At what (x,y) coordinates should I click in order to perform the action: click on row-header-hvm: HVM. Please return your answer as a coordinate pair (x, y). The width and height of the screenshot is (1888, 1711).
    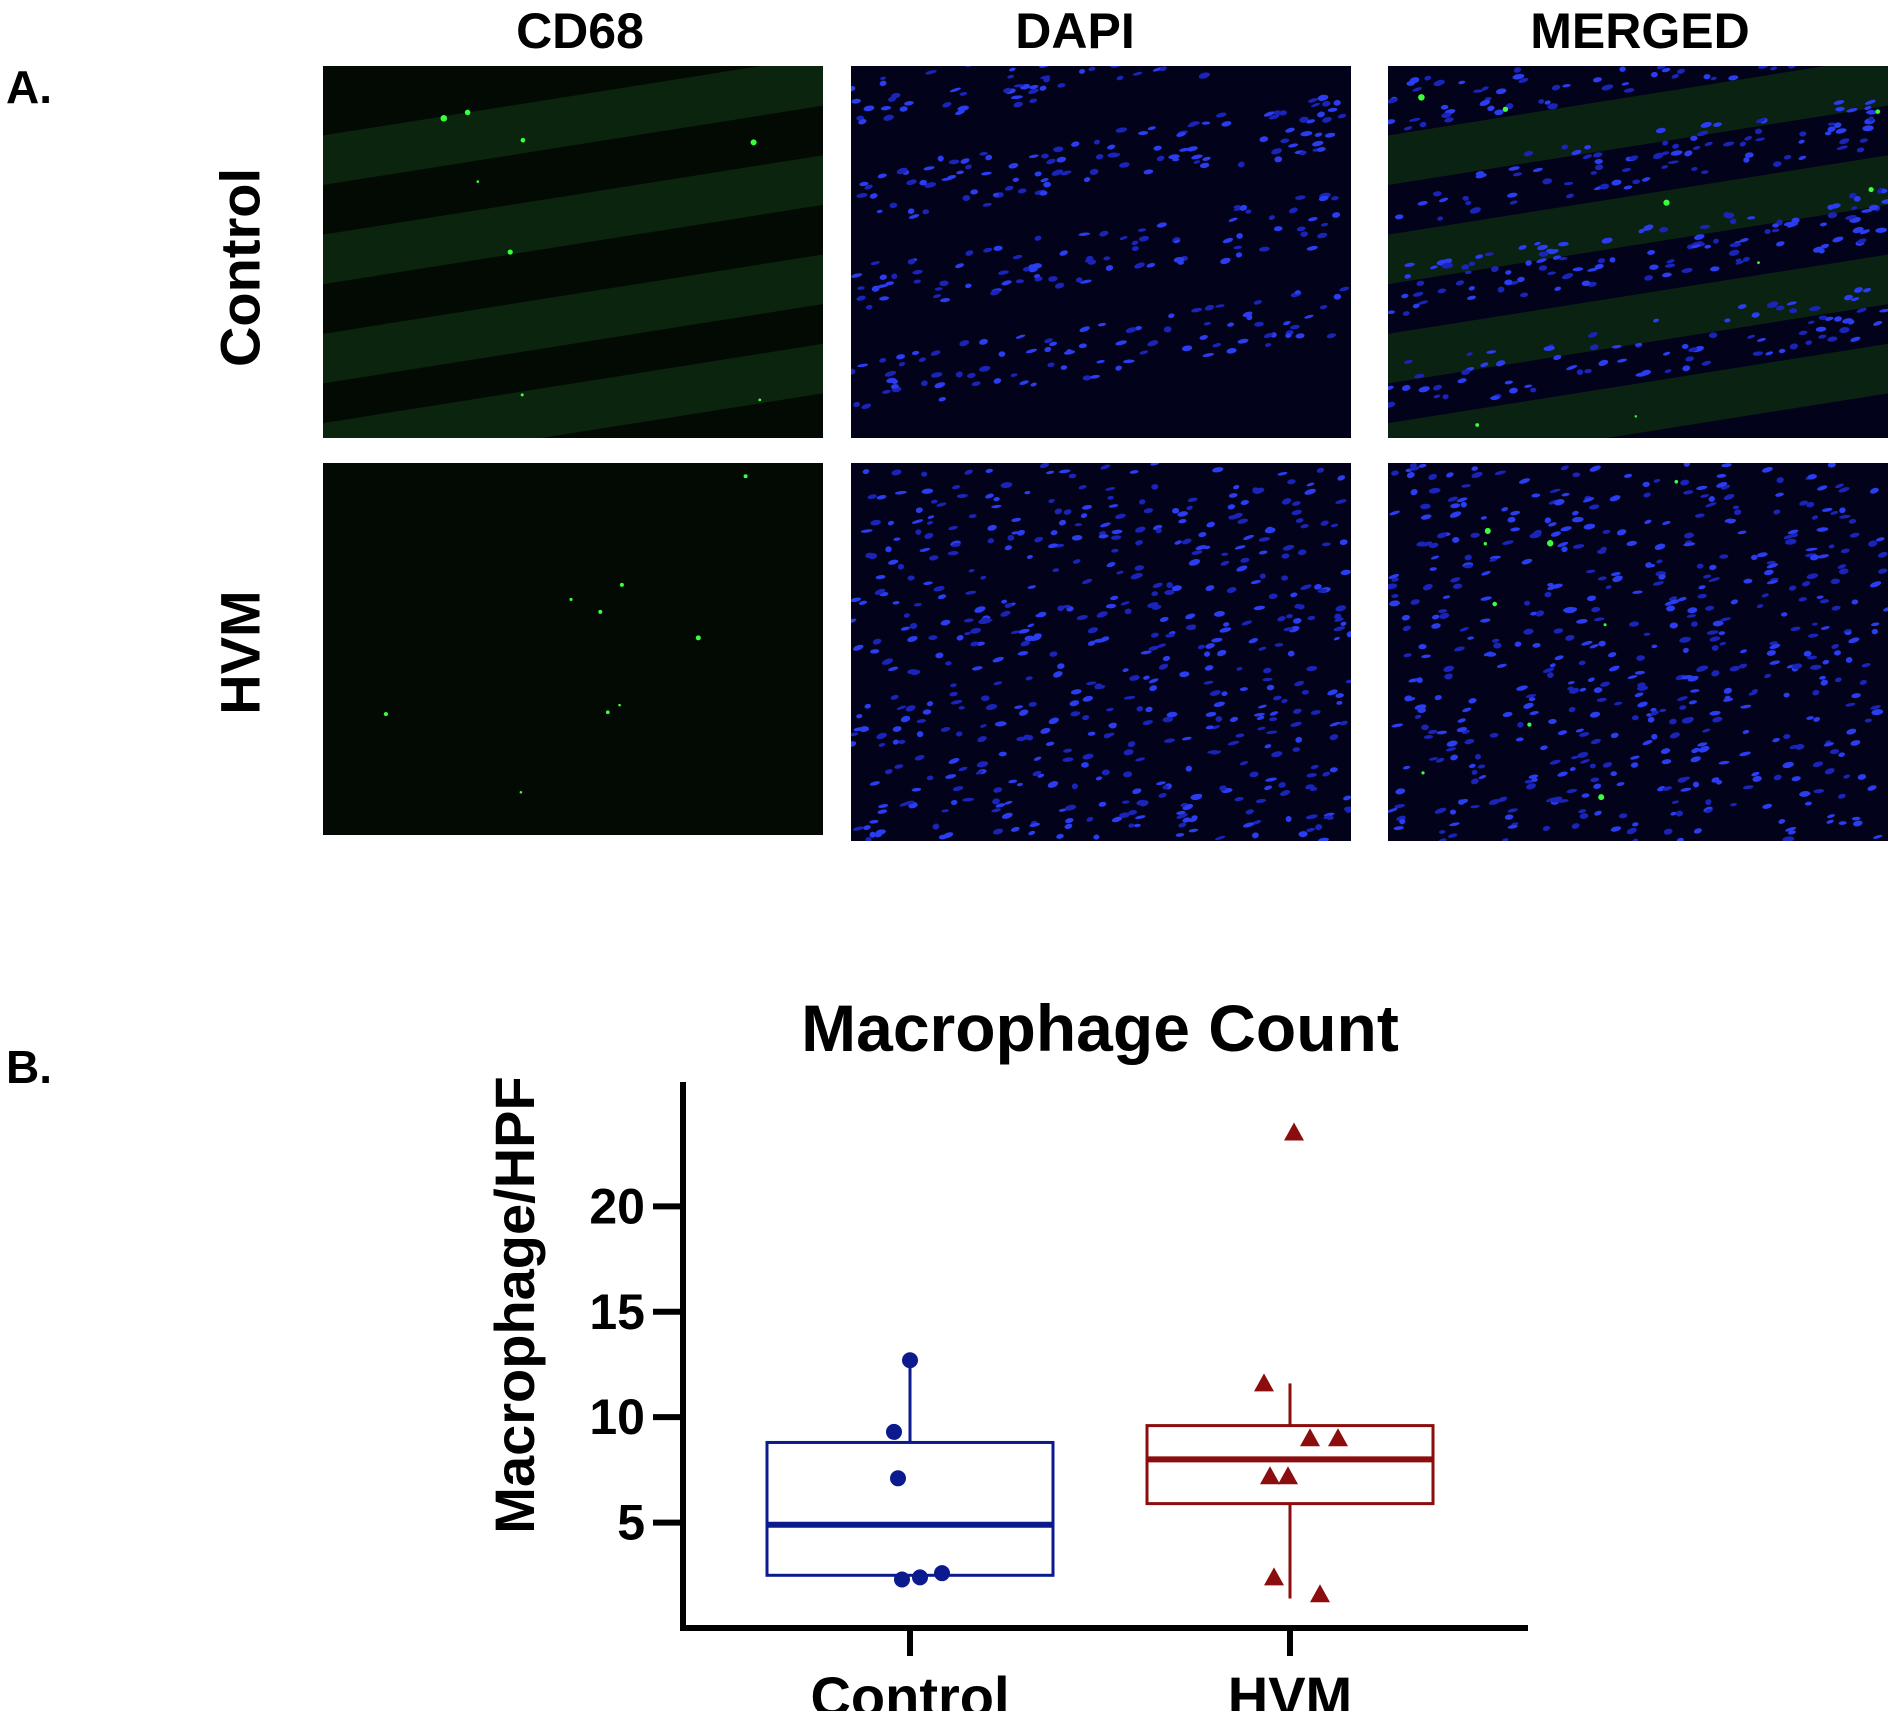
    Looking at the image, I should click on (240, 652).